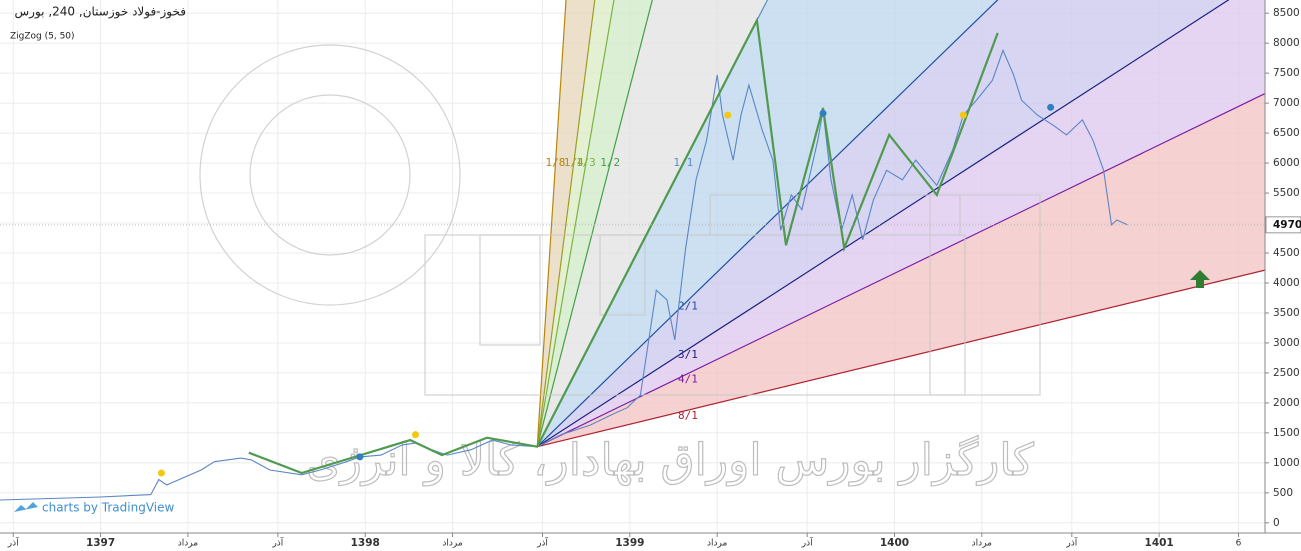  What do you see at coordinates (1287, 225) in the screenshot?
I see `last-price-label: 4970` at bounding box center [1287, 225].